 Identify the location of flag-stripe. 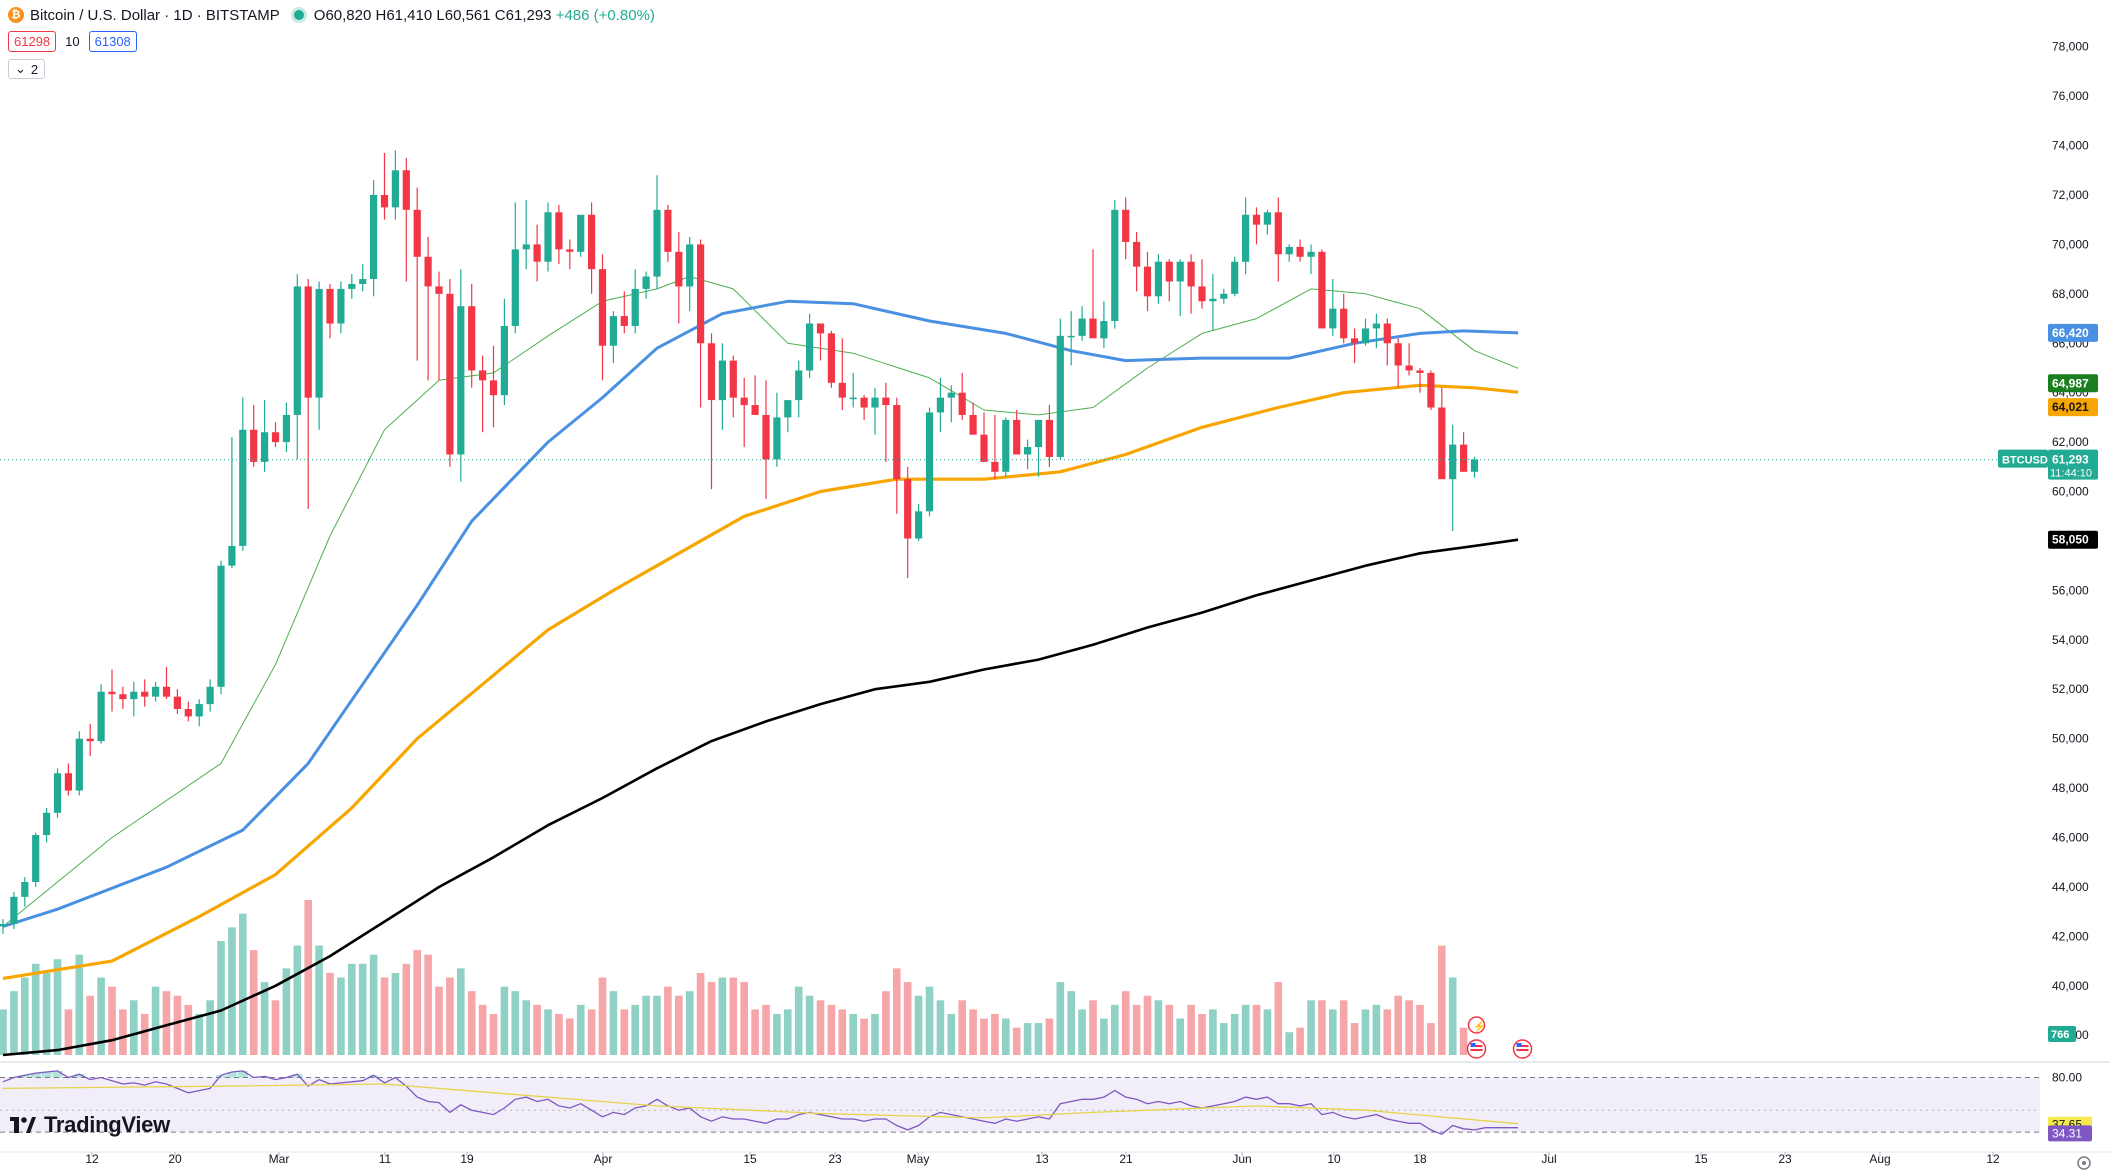
(1522, 1050).